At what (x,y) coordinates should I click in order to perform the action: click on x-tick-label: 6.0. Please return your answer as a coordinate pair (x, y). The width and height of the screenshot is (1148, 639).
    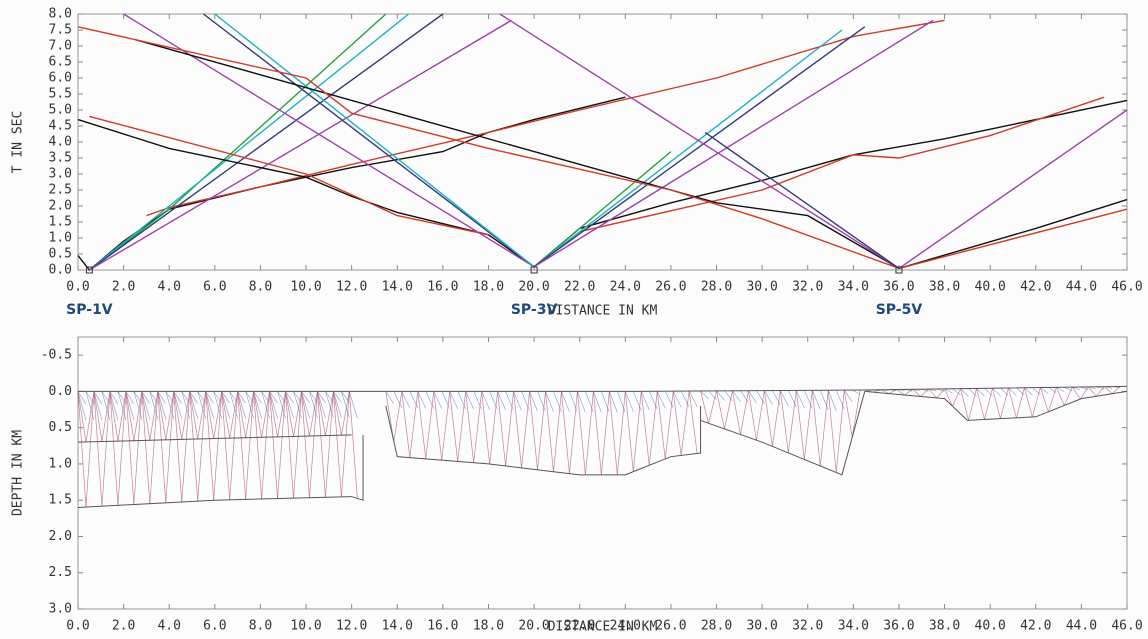
    Looking at the image, I should click on (214, 287).